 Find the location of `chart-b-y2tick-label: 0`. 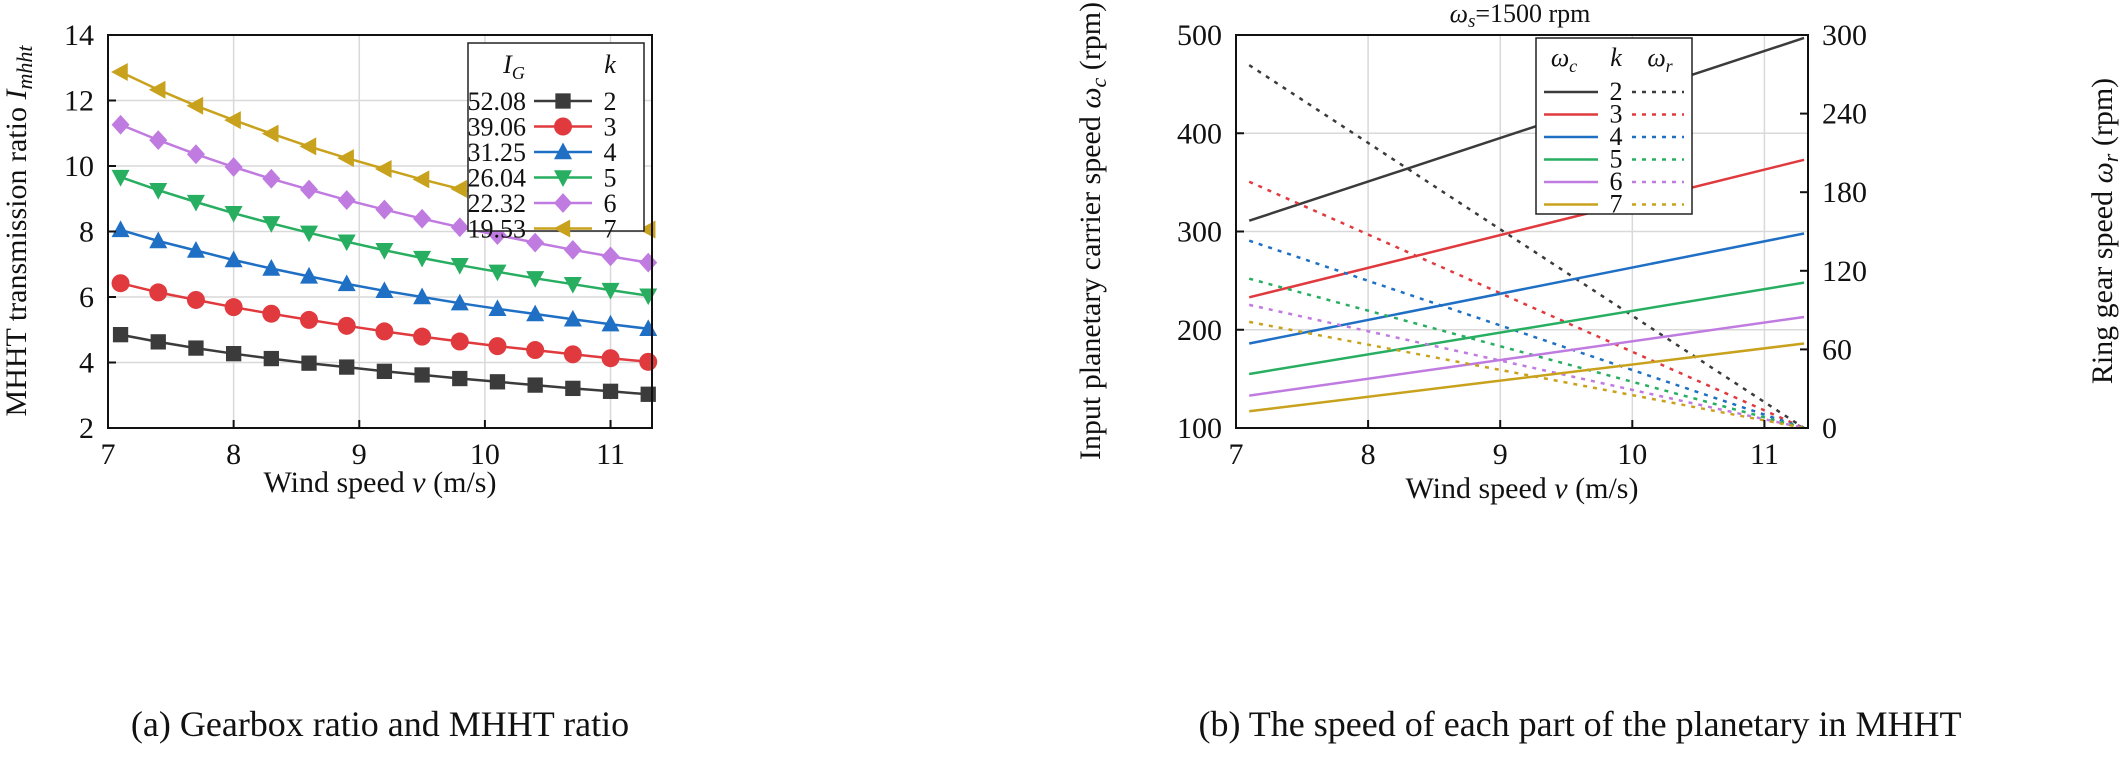

chart-b-y2tick-label: 0 is located at coordinates (1829, 428).